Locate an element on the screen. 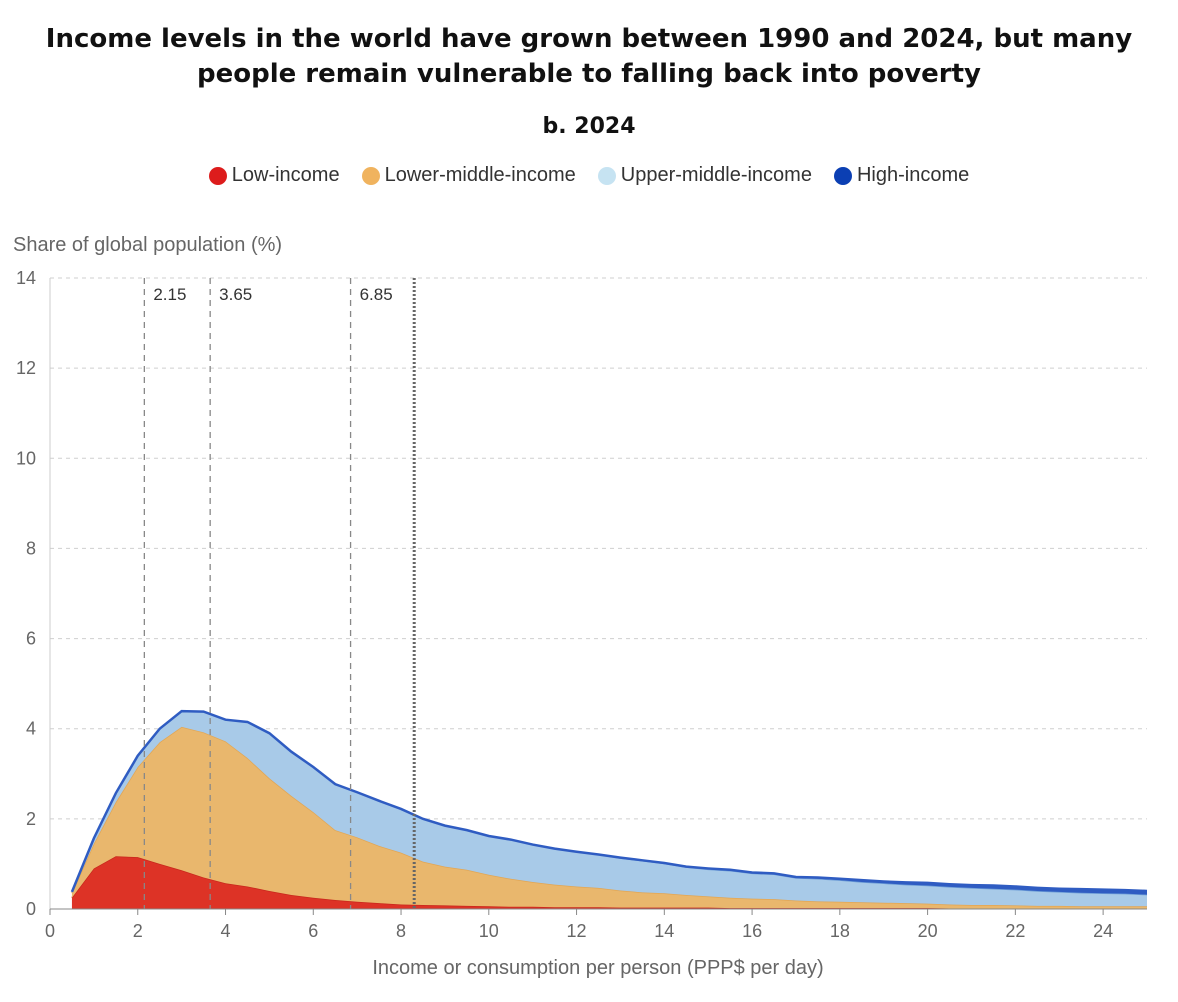  legend-label-lower-middle-income: Lower-middle-income is located at coordinates (480, 175).